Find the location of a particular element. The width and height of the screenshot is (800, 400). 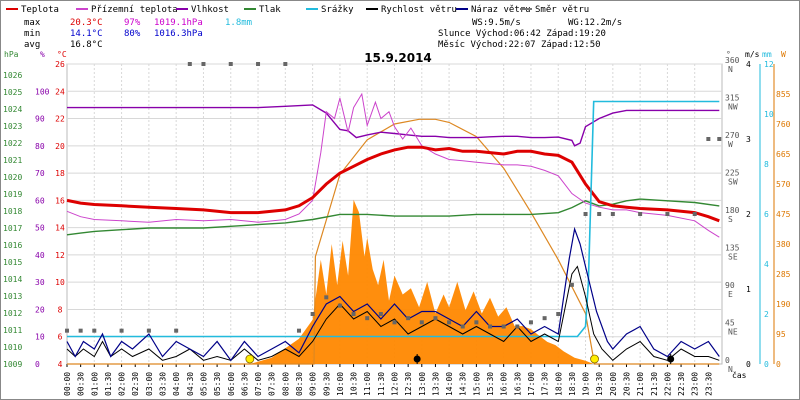

rain-total: 1.8mm is located at coordinates (238, 23).